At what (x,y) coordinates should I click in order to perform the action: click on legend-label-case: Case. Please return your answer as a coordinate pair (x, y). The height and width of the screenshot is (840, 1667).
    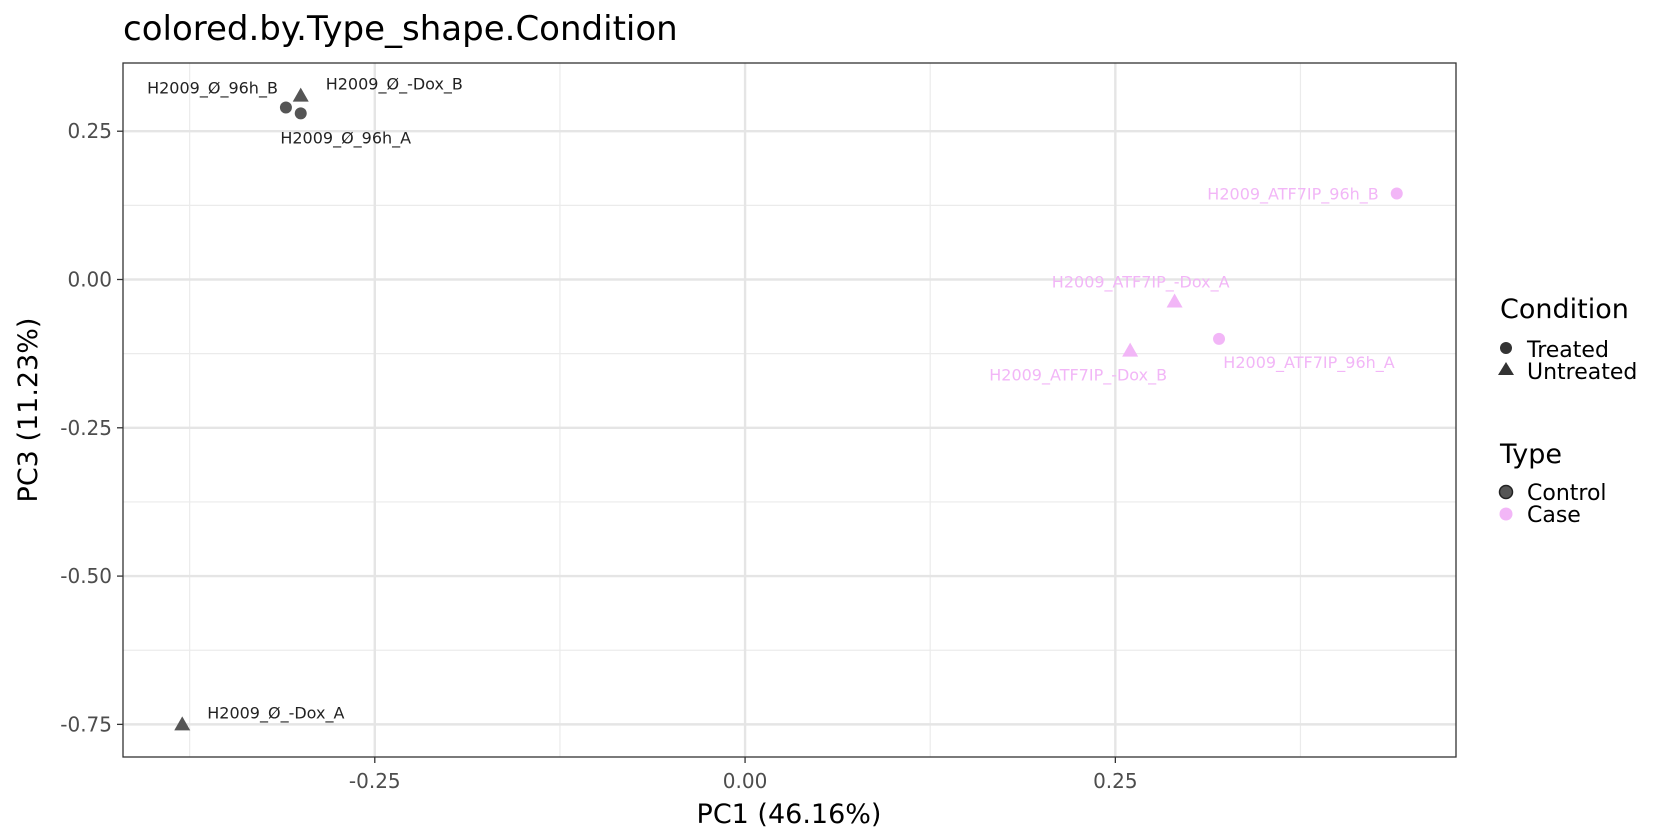
    Looking at the image, I should click on (1554, 515).